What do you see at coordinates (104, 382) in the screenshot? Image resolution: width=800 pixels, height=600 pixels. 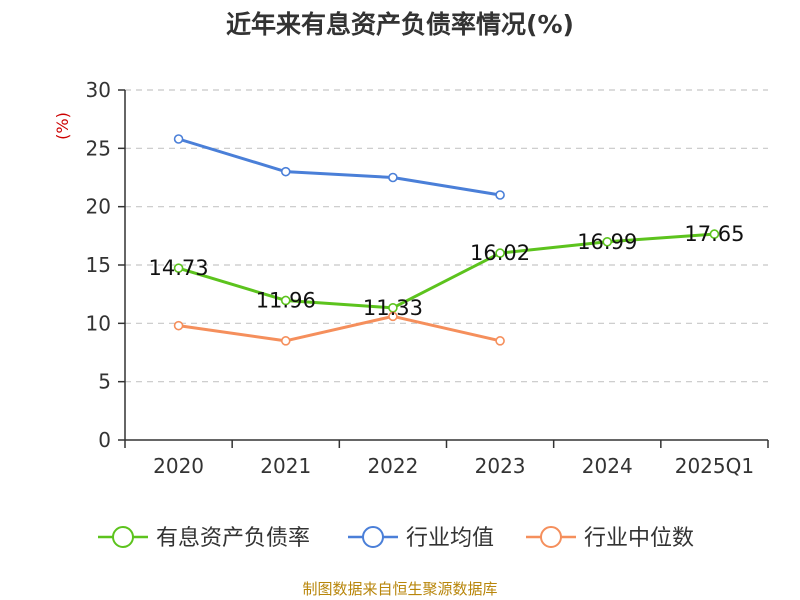 I see `y-tick-label: 5` at bounding box center [104, 382].